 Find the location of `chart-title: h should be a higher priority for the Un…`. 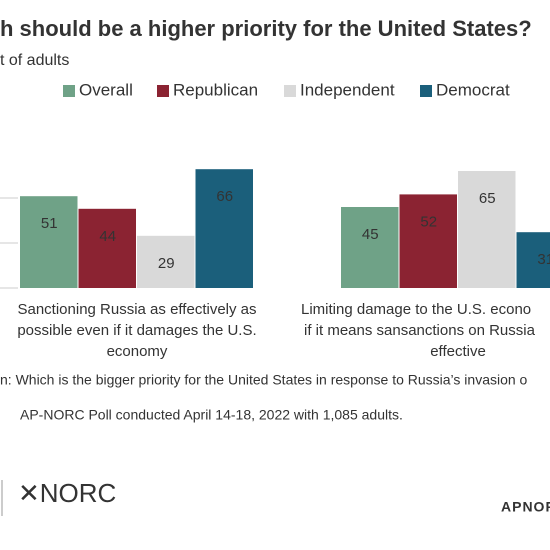

chart-title: h should be a higher priority for the Un… is located at coordinates (266, 28).